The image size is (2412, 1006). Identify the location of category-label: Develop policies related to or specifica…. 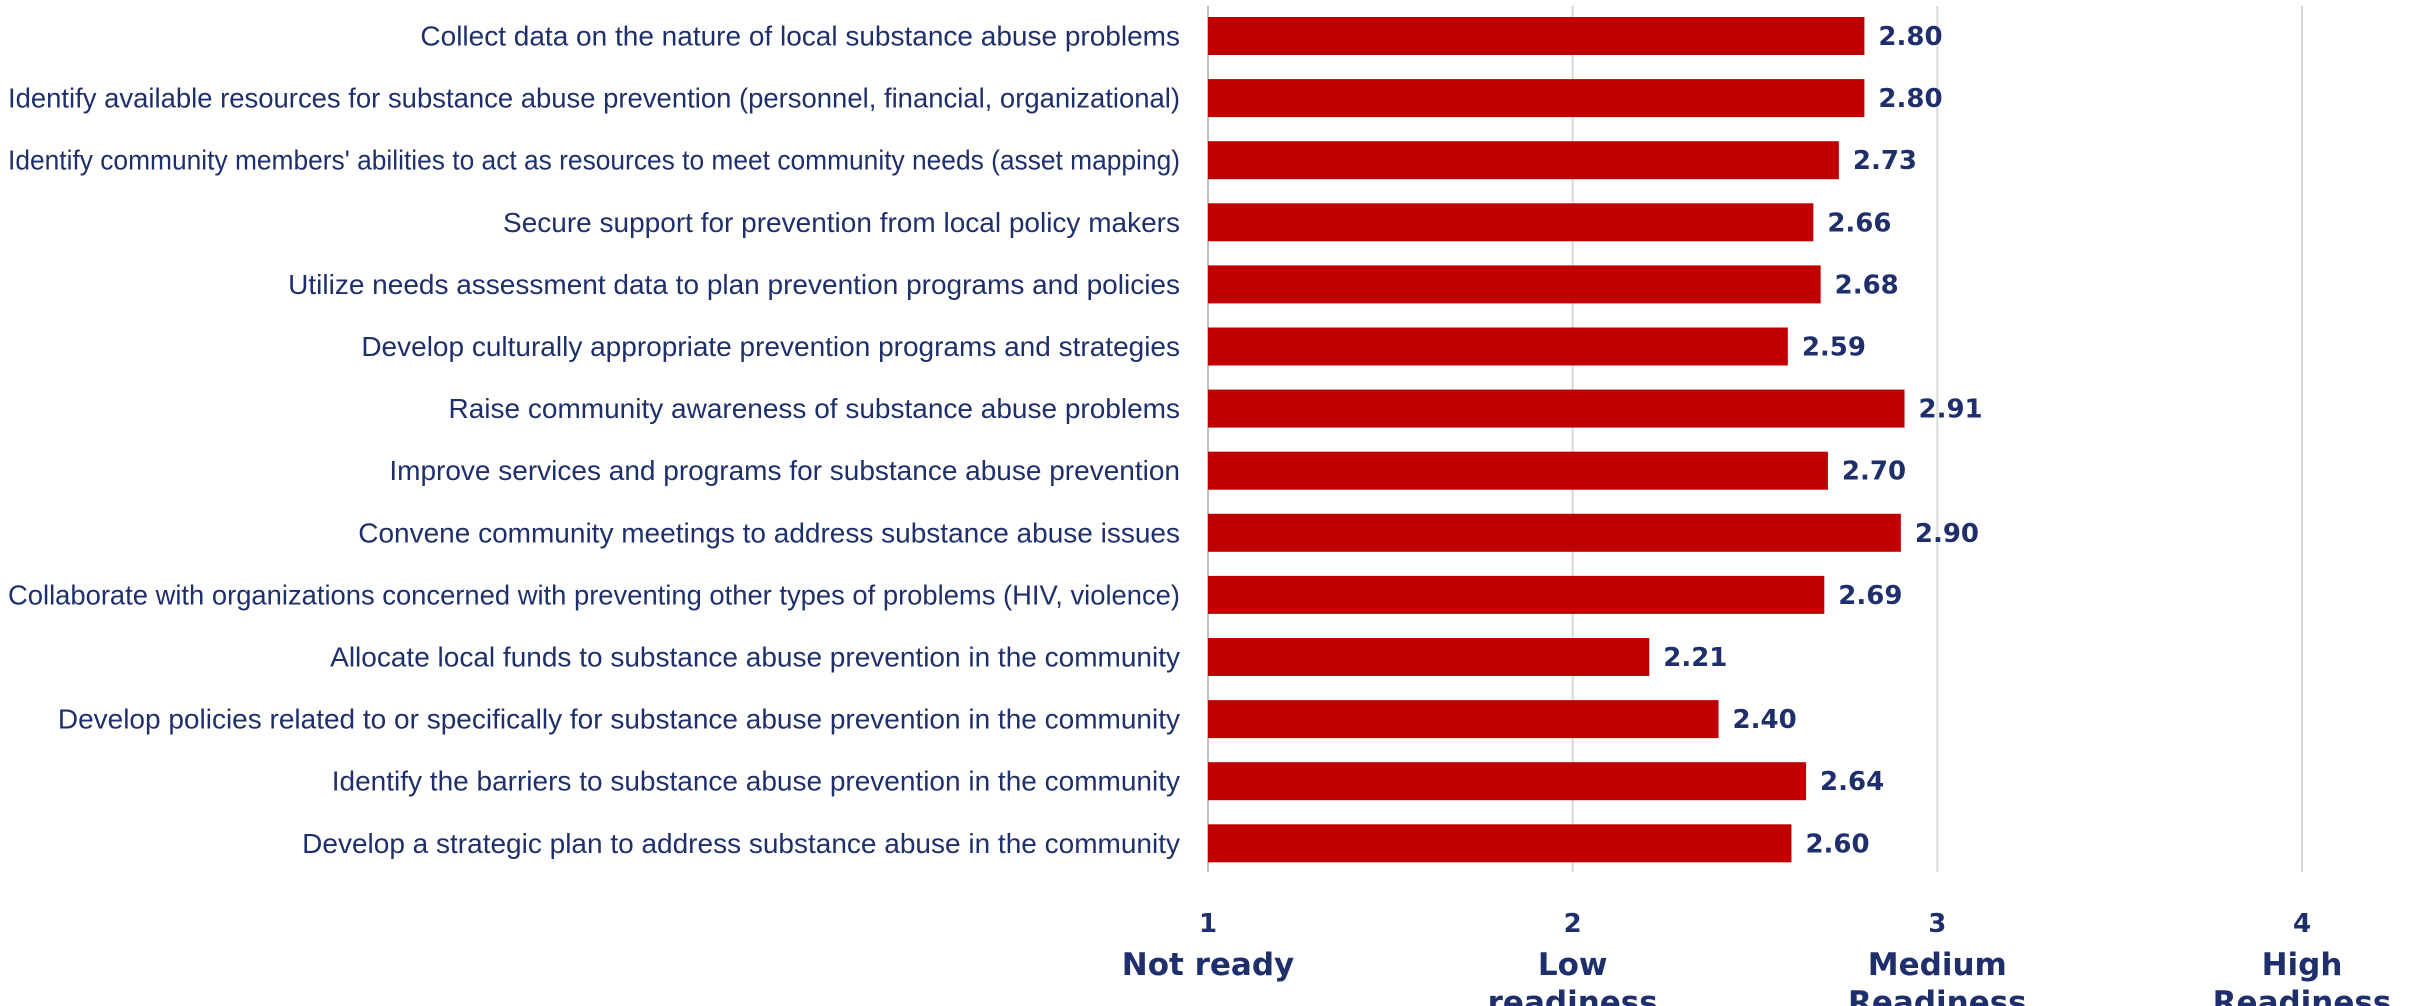
(619, 719).